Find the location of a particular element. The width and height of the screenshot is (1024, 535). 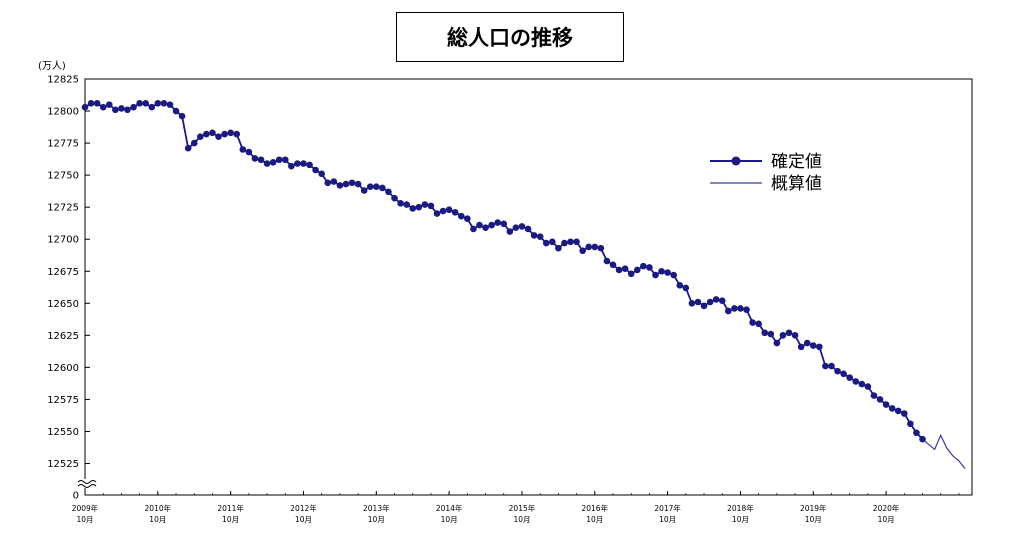

y-tick-label: 12750 is located at coordinates (63, 176).